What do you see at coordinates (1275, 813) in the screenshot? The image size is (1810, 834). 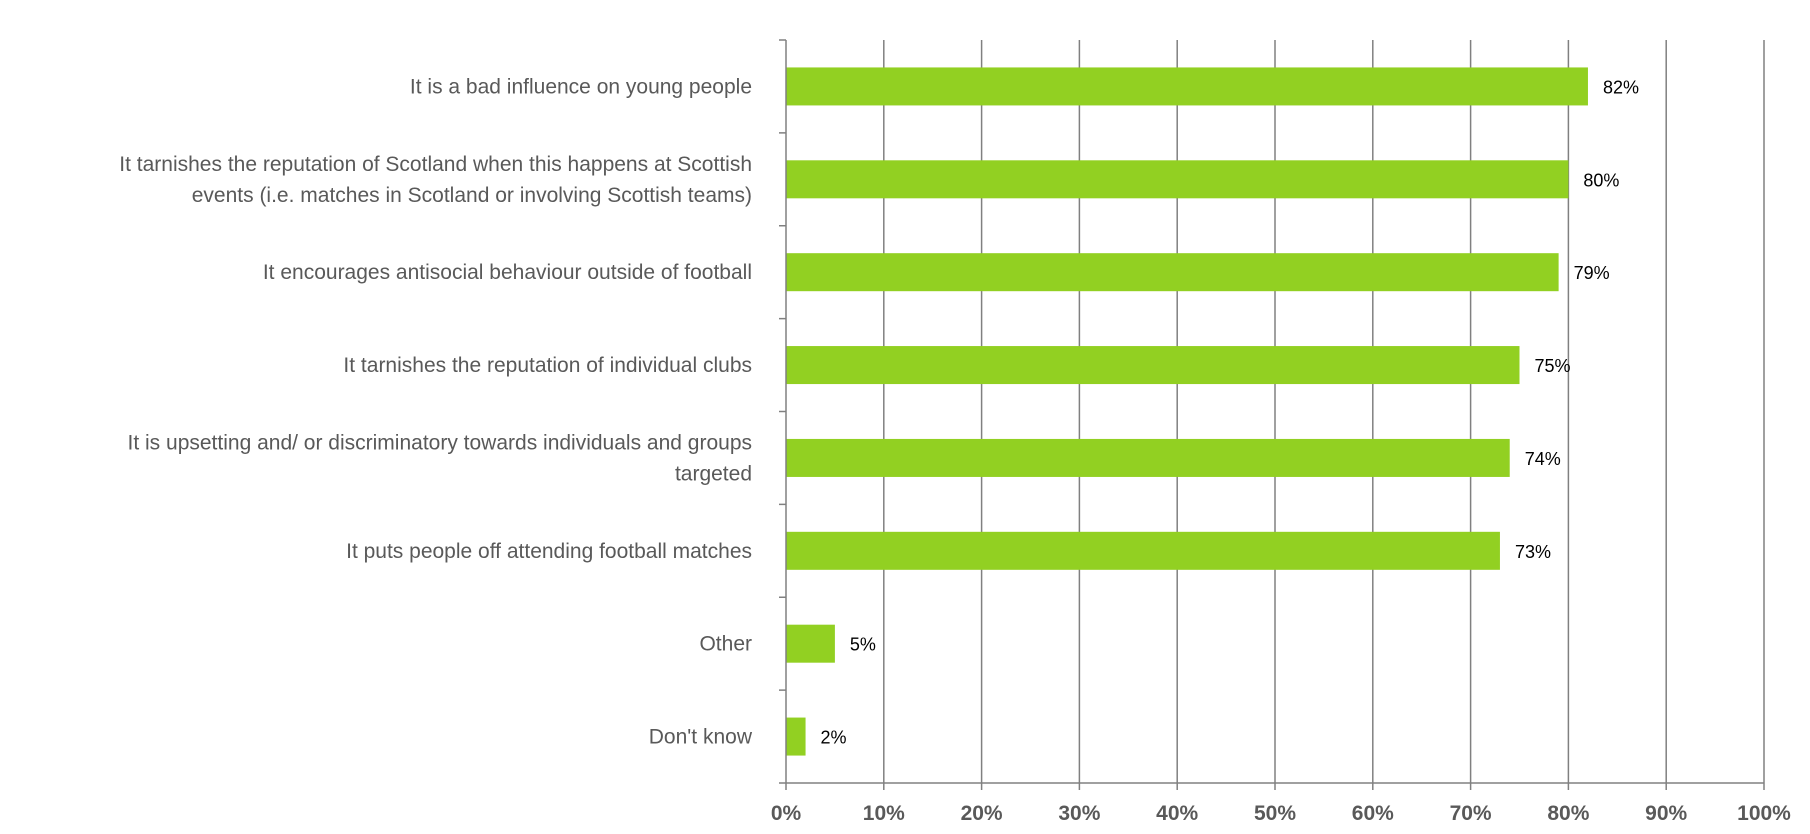 I see `x-tick-label: 50%` at bounding box center [1275, 813].